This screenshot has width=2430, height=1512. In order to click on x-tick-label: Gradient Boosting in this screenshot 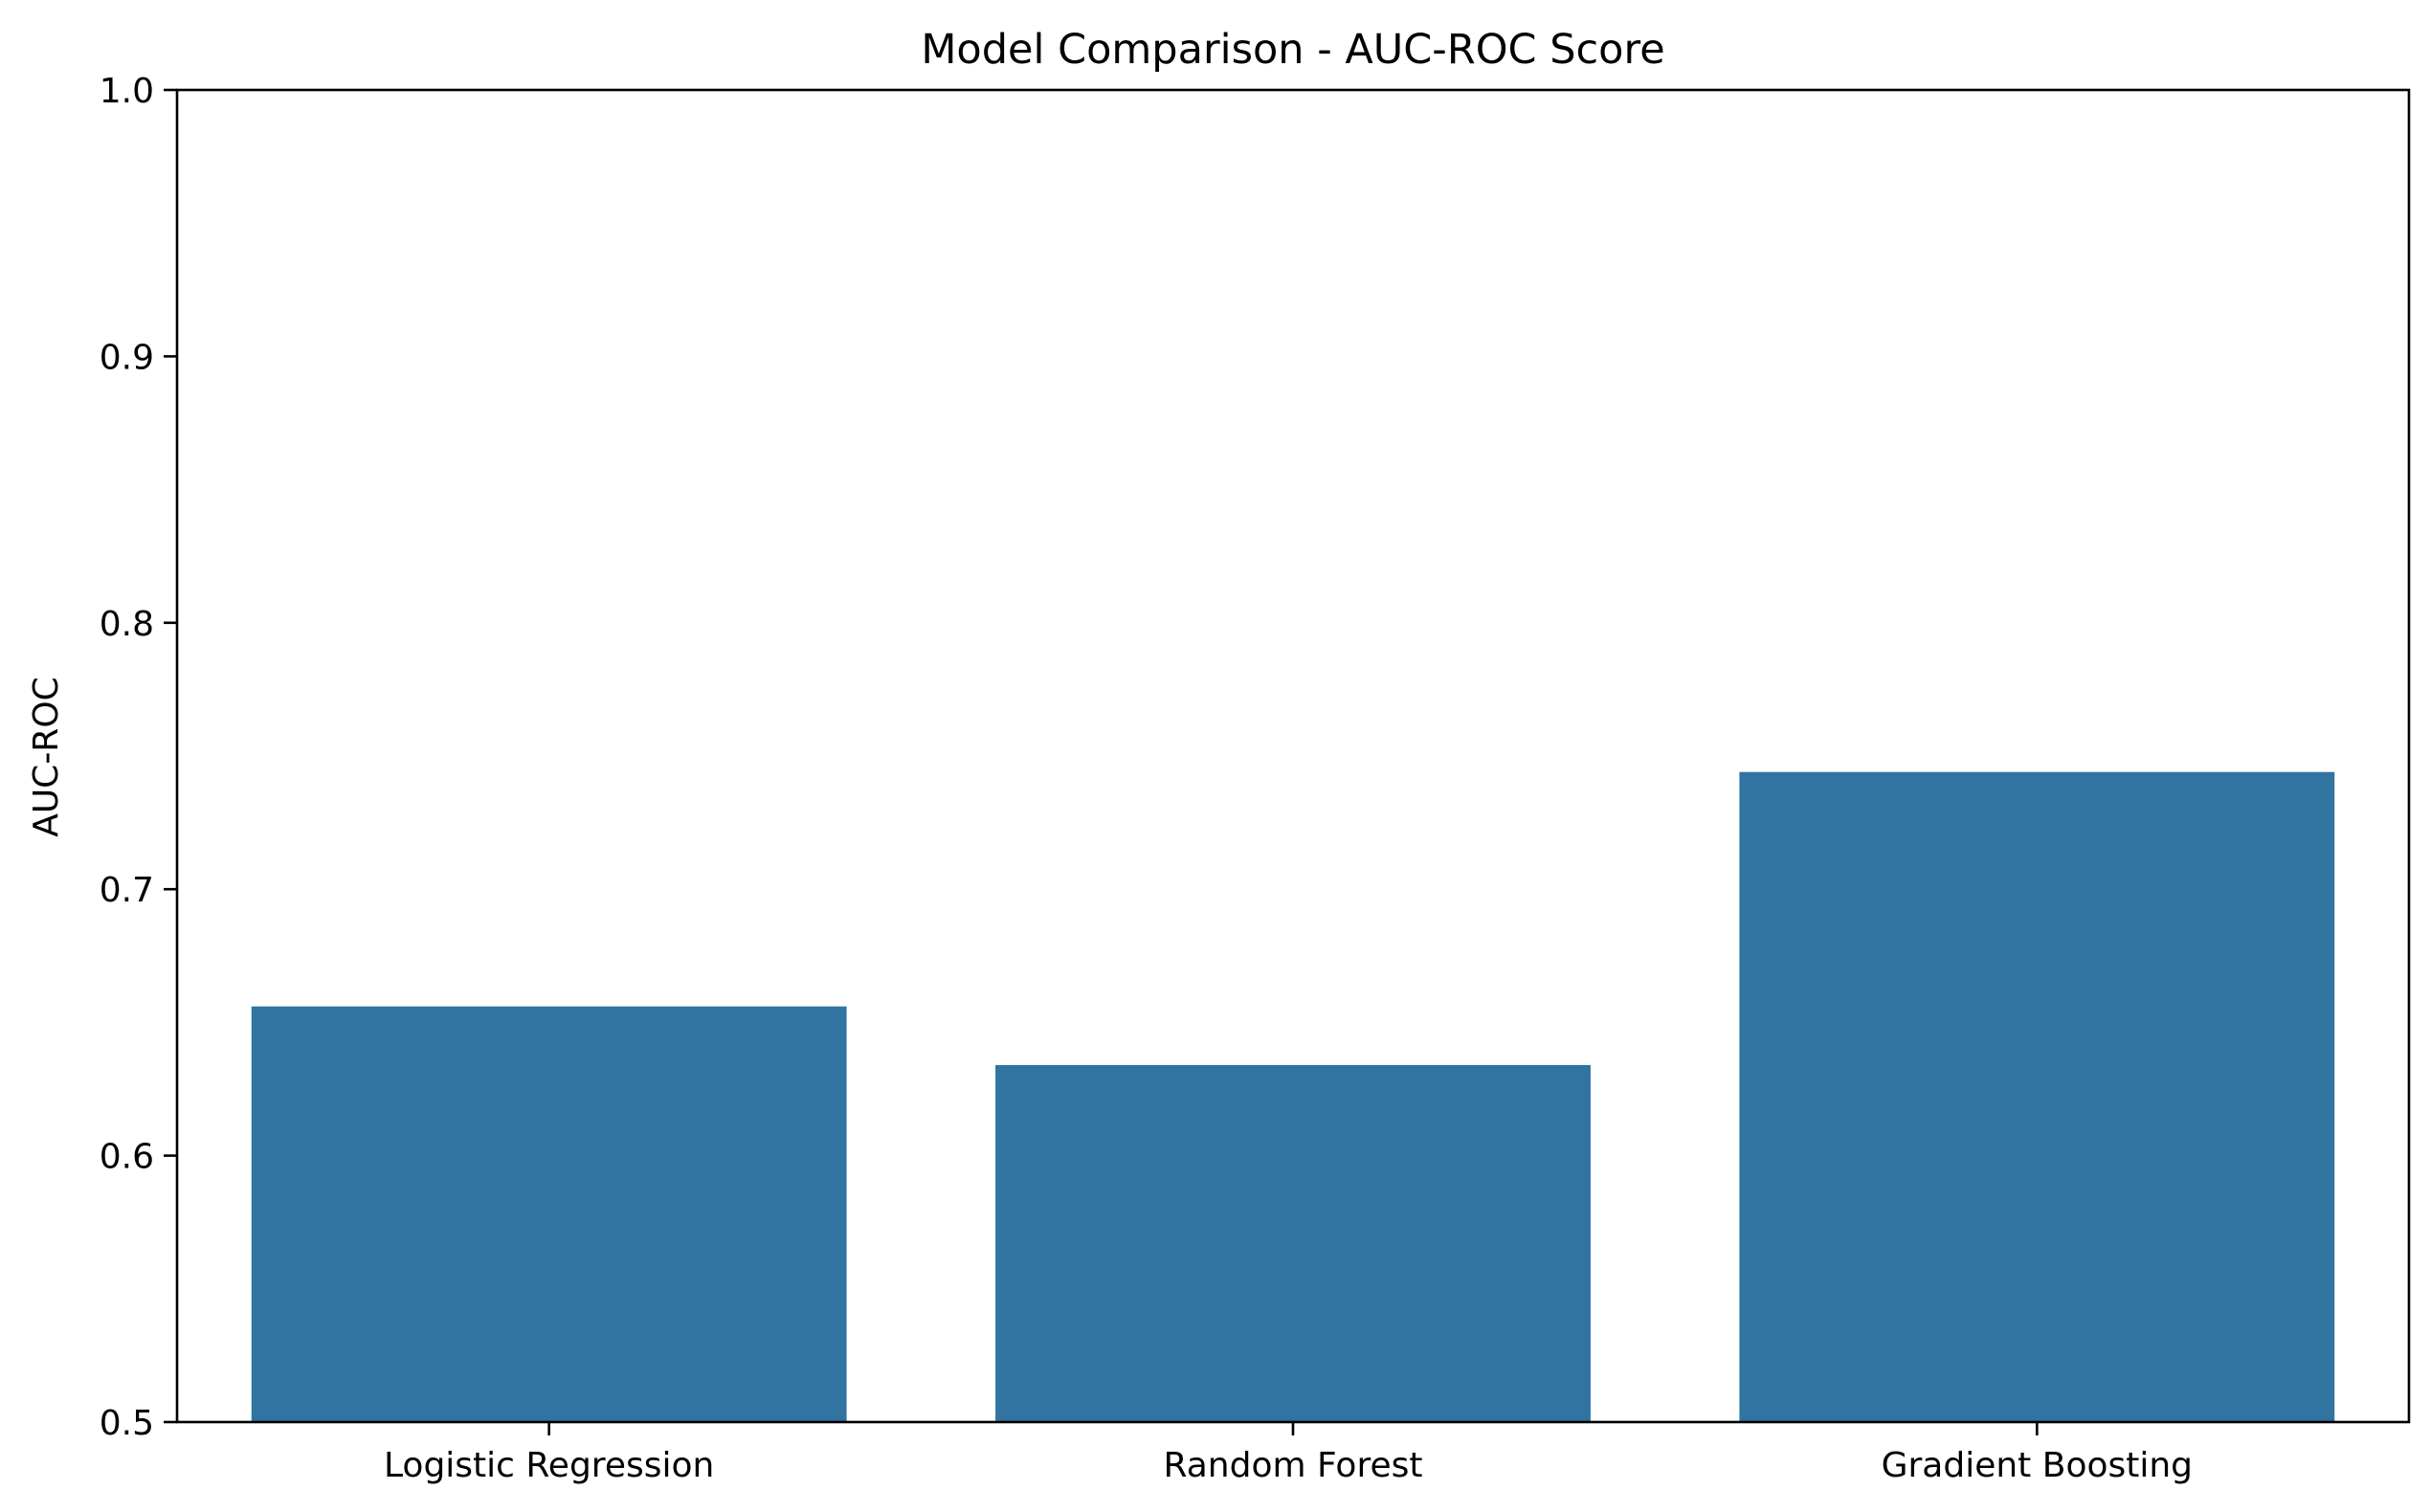, I will do `click(2038, 1465)`.